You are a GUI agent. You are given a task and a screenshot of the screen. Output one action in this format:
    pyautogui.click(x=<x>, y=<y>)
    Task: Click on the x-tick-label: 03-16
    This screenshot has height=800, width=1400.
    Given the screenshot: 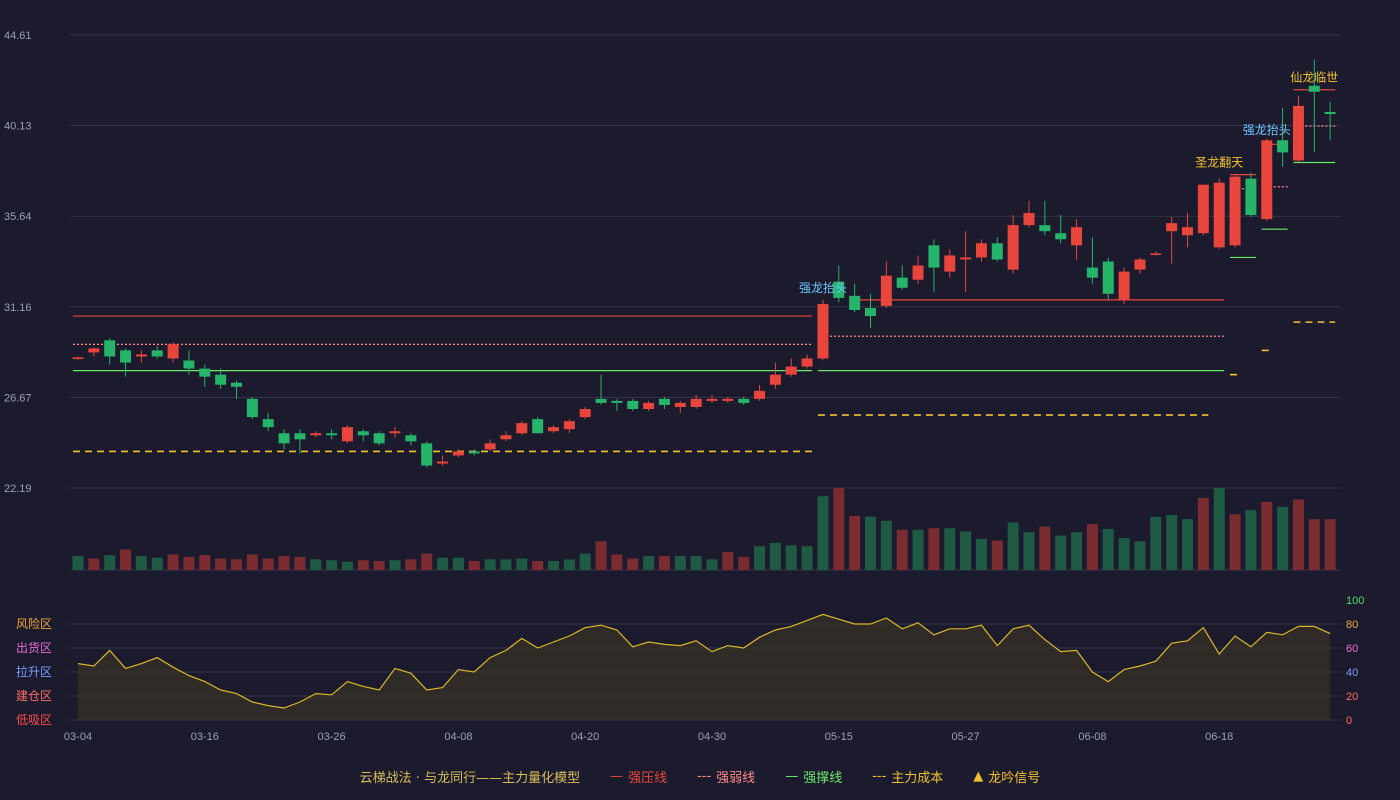 What is the action you would take?
    pyautogui.click(x=205, y=737)
    